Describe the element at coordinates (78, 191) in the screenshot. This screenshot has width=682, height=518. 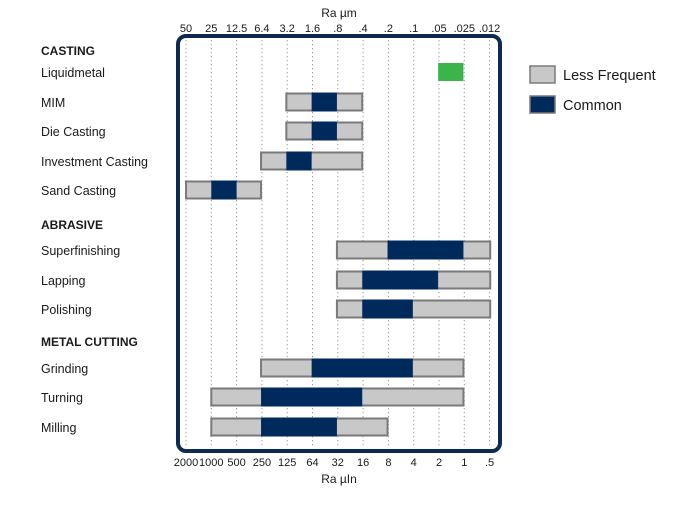
I see `process-label: Sand Casting` at that location.